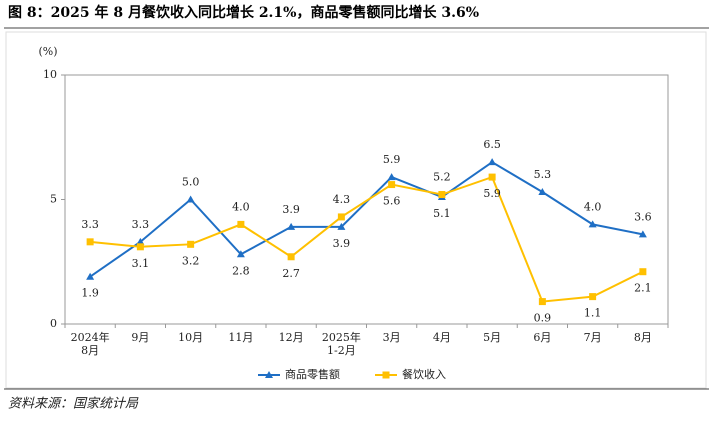 This screenshot has width=713, height=424. What do you see at coordinates (542, 337) in the screenshot?
I see `x-tick-label: 6月` at bounding box center [542, 337].